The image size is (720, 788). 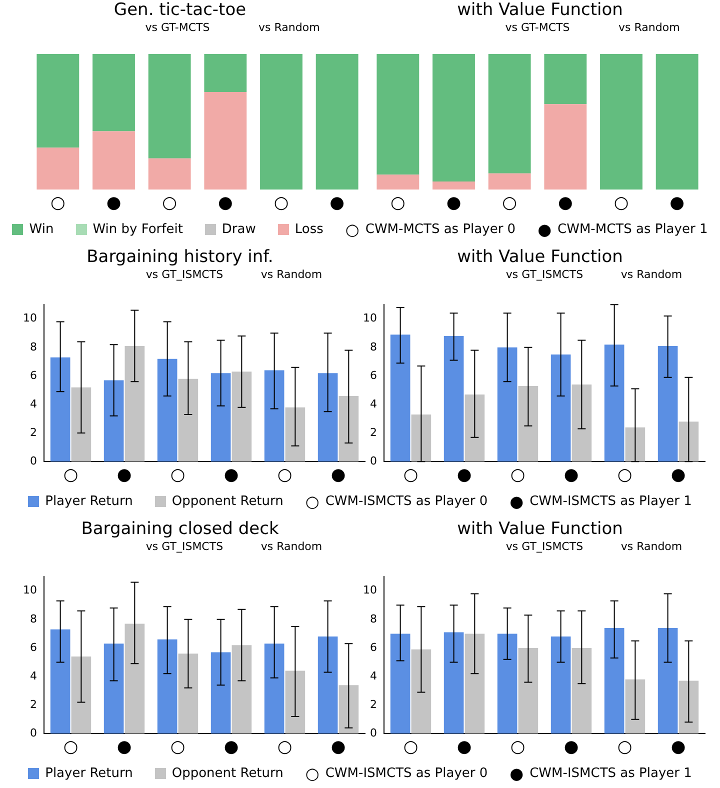 What do you see at coordinates (239, 229) in the screenshot?
I see `legend-label: Draw` at bounding box center [239, 229].